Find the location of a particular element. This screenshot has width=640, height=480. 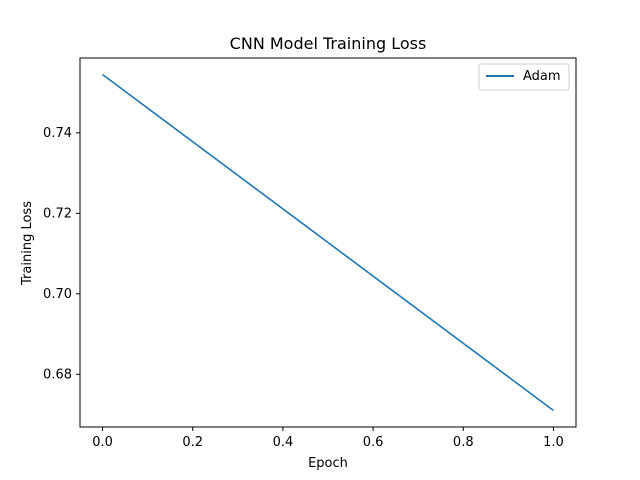

x-axis-ticks: 0.0 0.2 0.4 0.6 0.8 1.0 is located at coordinates (328, 438).